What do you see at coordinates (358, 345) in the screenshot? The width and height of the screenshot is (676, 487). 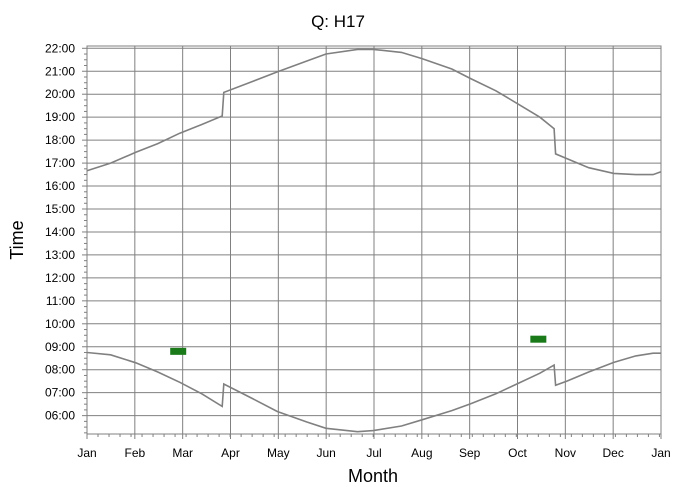 I see `marker-layer` at bounding box center [358, 345].